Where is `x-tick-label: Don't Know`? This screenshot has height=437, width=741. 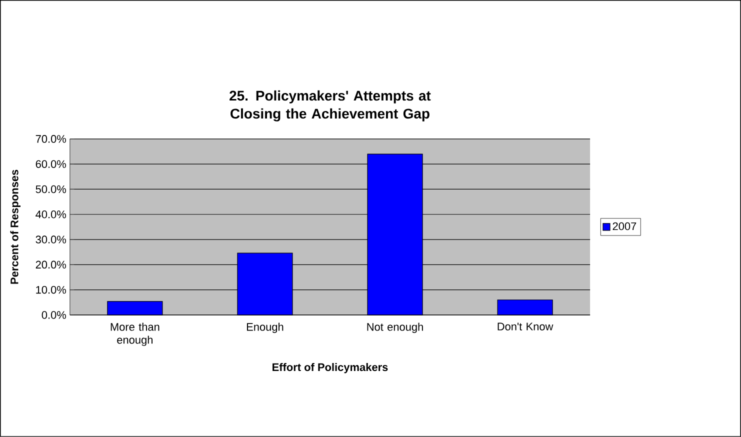 x-tick-label: Don't Know is located at coordinates (526, 326).